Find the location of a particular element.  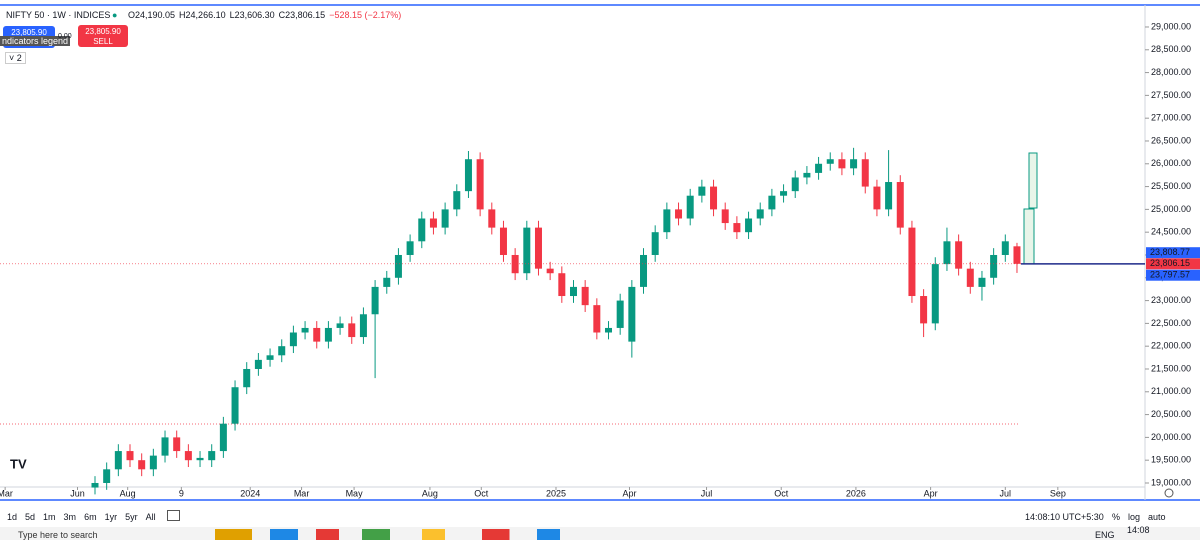

language: ENG is located at coordinates (1105, 535).